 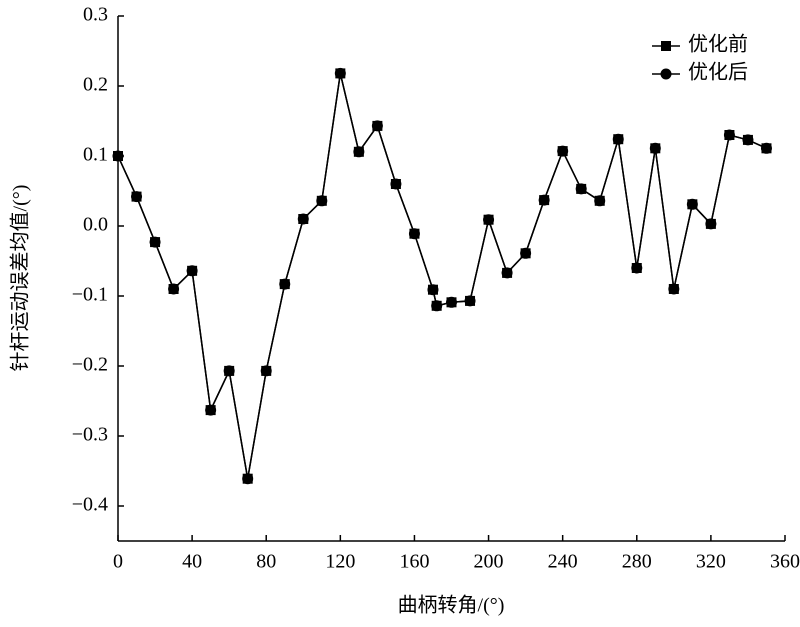 What do you see at coordinates (785, 562) in the screenshot?
I see `x-tick-label: 360` at bounding box center [785, 562].